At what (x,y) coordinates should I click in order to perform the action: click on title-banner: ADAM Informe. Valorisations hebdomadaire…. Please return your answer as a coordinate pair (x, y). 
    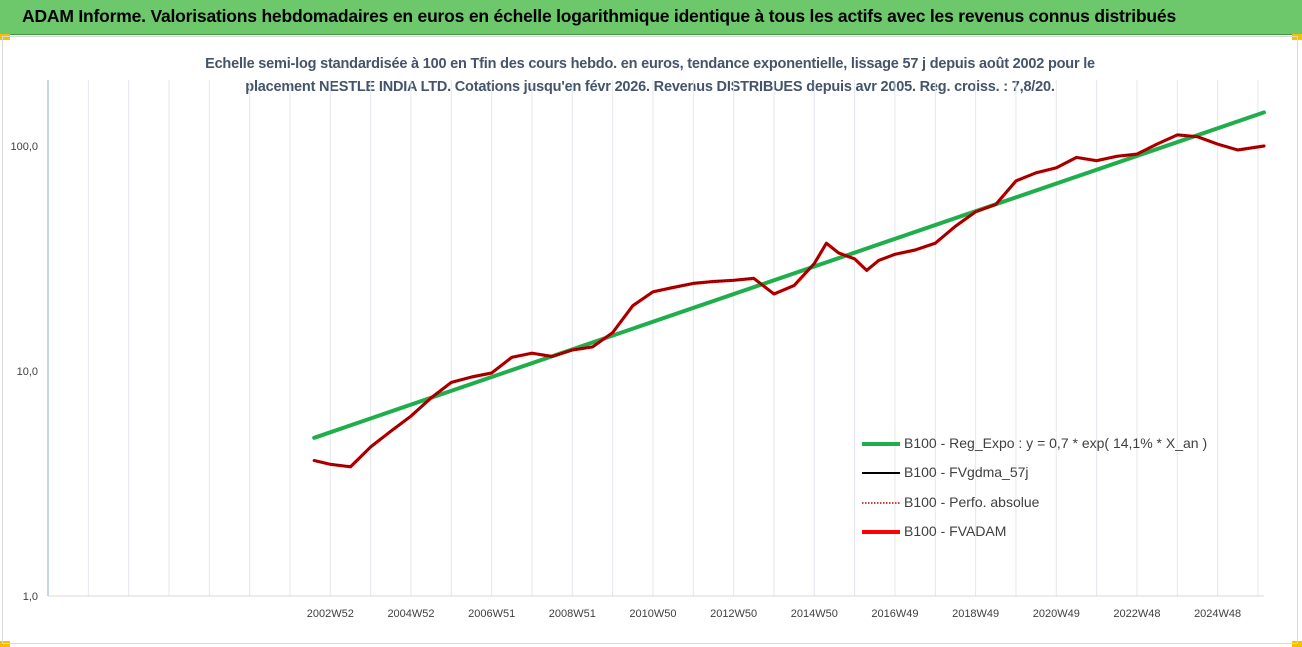
    Looking at the image, I should click on (651, 17).